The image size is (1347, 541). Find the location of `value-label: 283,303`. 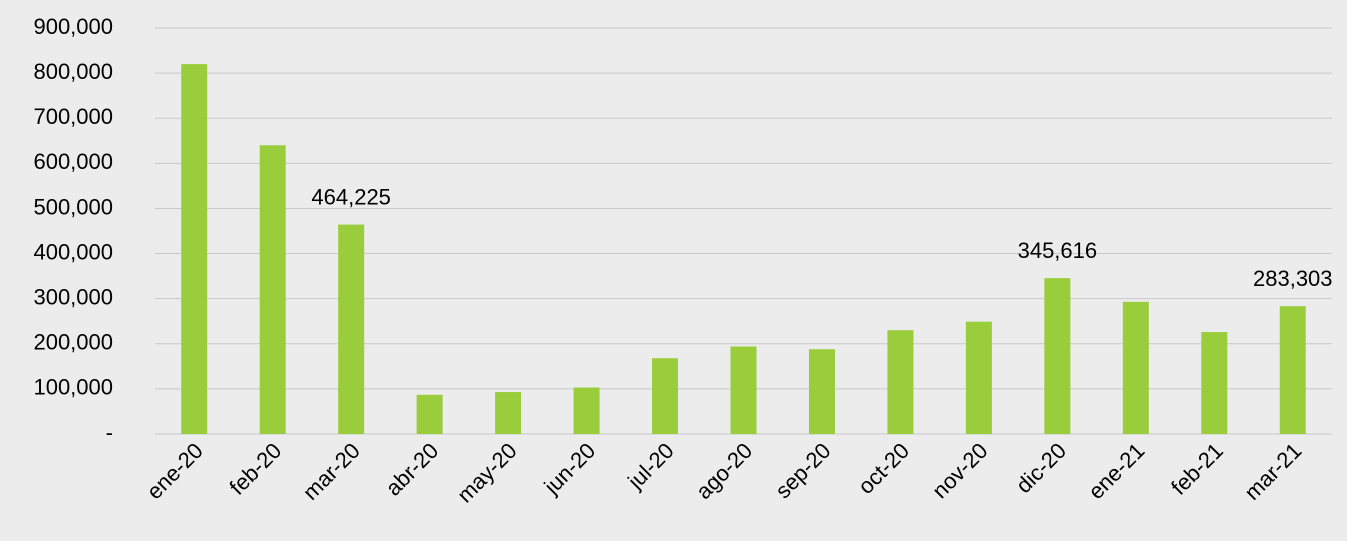

value-label: 283,303 is located at coordinates (1293, 278).